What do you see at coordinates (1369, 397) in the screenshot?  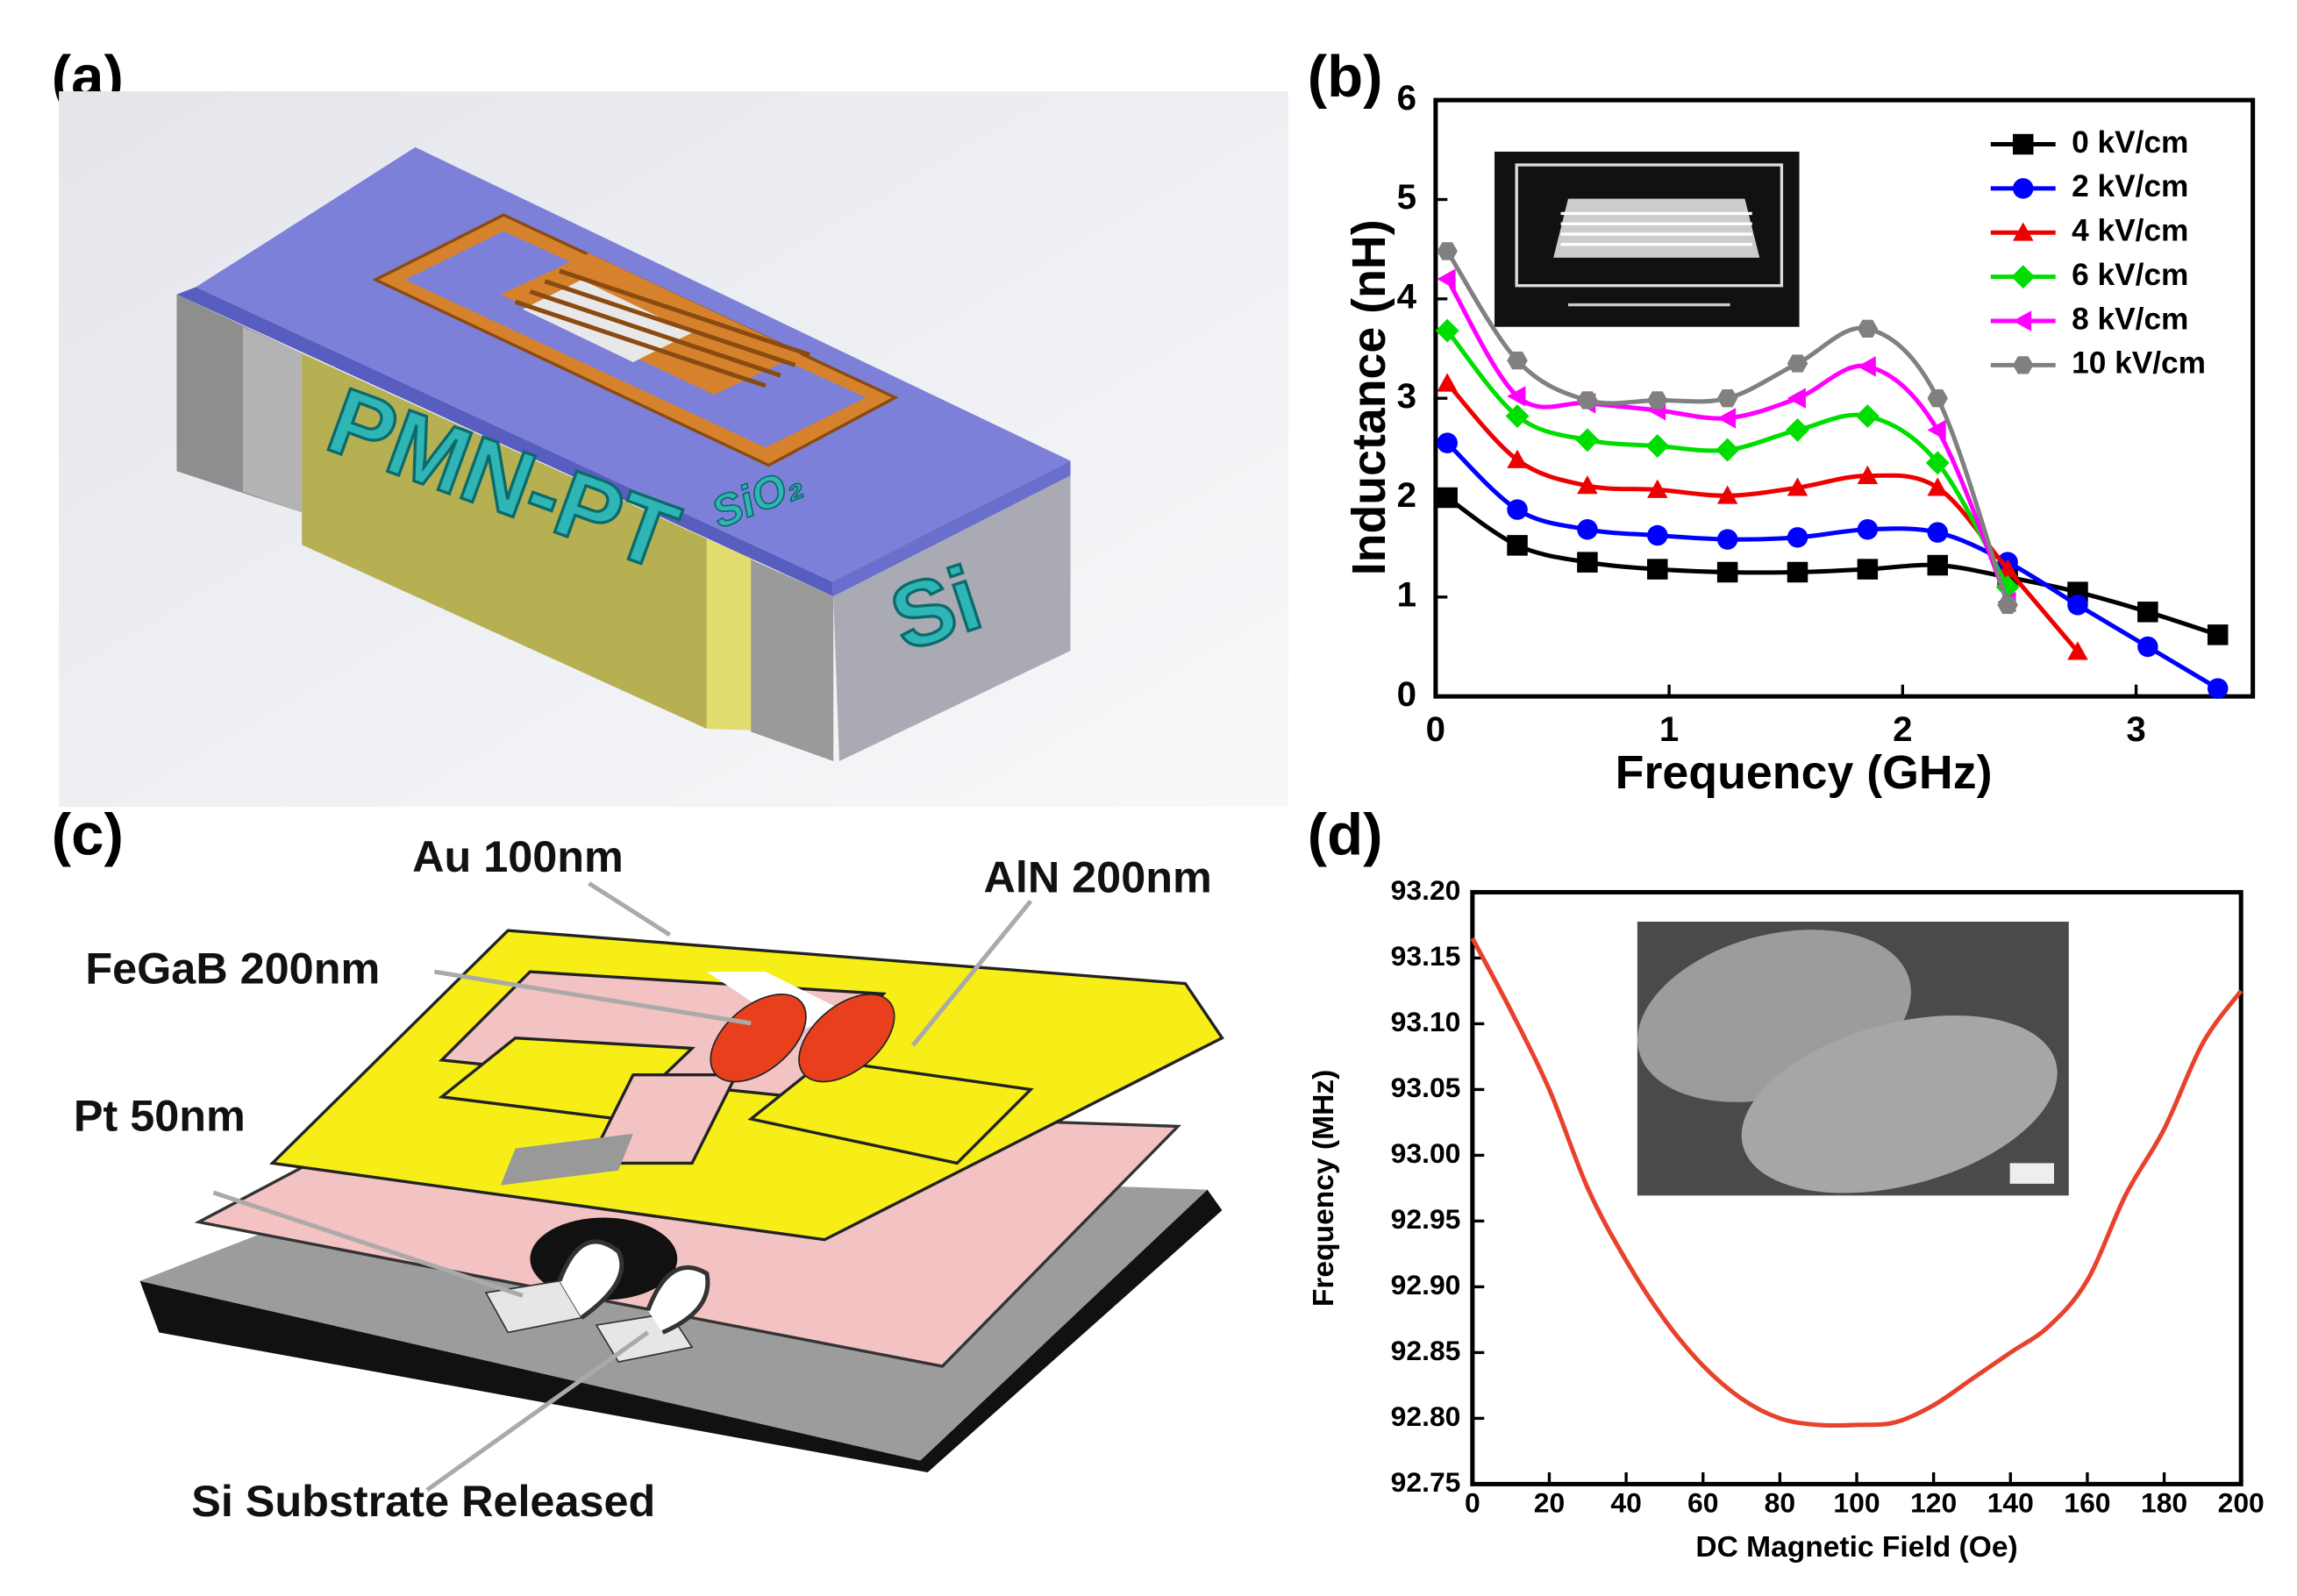 I see `y-axis-label: Inductance (nH)` at bounding box center [1369, 397].